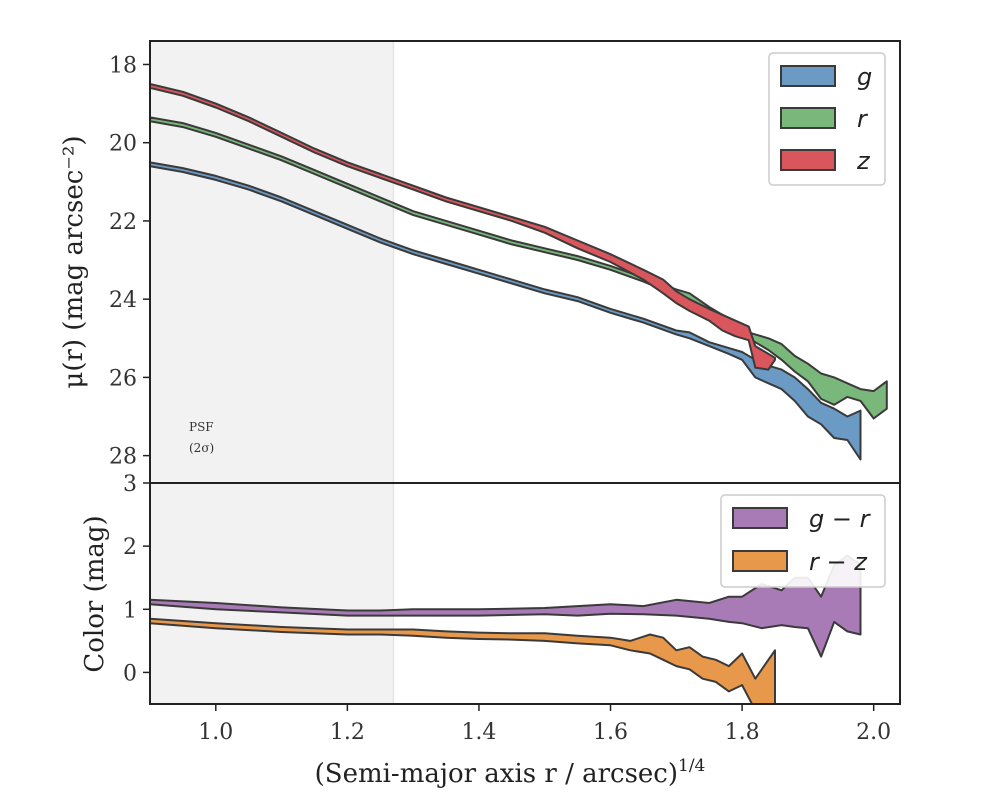 This screenshot has width=1000, height=800. What do you see at coordinates (742, 732) in the screenshot?
I see `x-tick-label-4: 1.8` at bounding box center [742, 732].